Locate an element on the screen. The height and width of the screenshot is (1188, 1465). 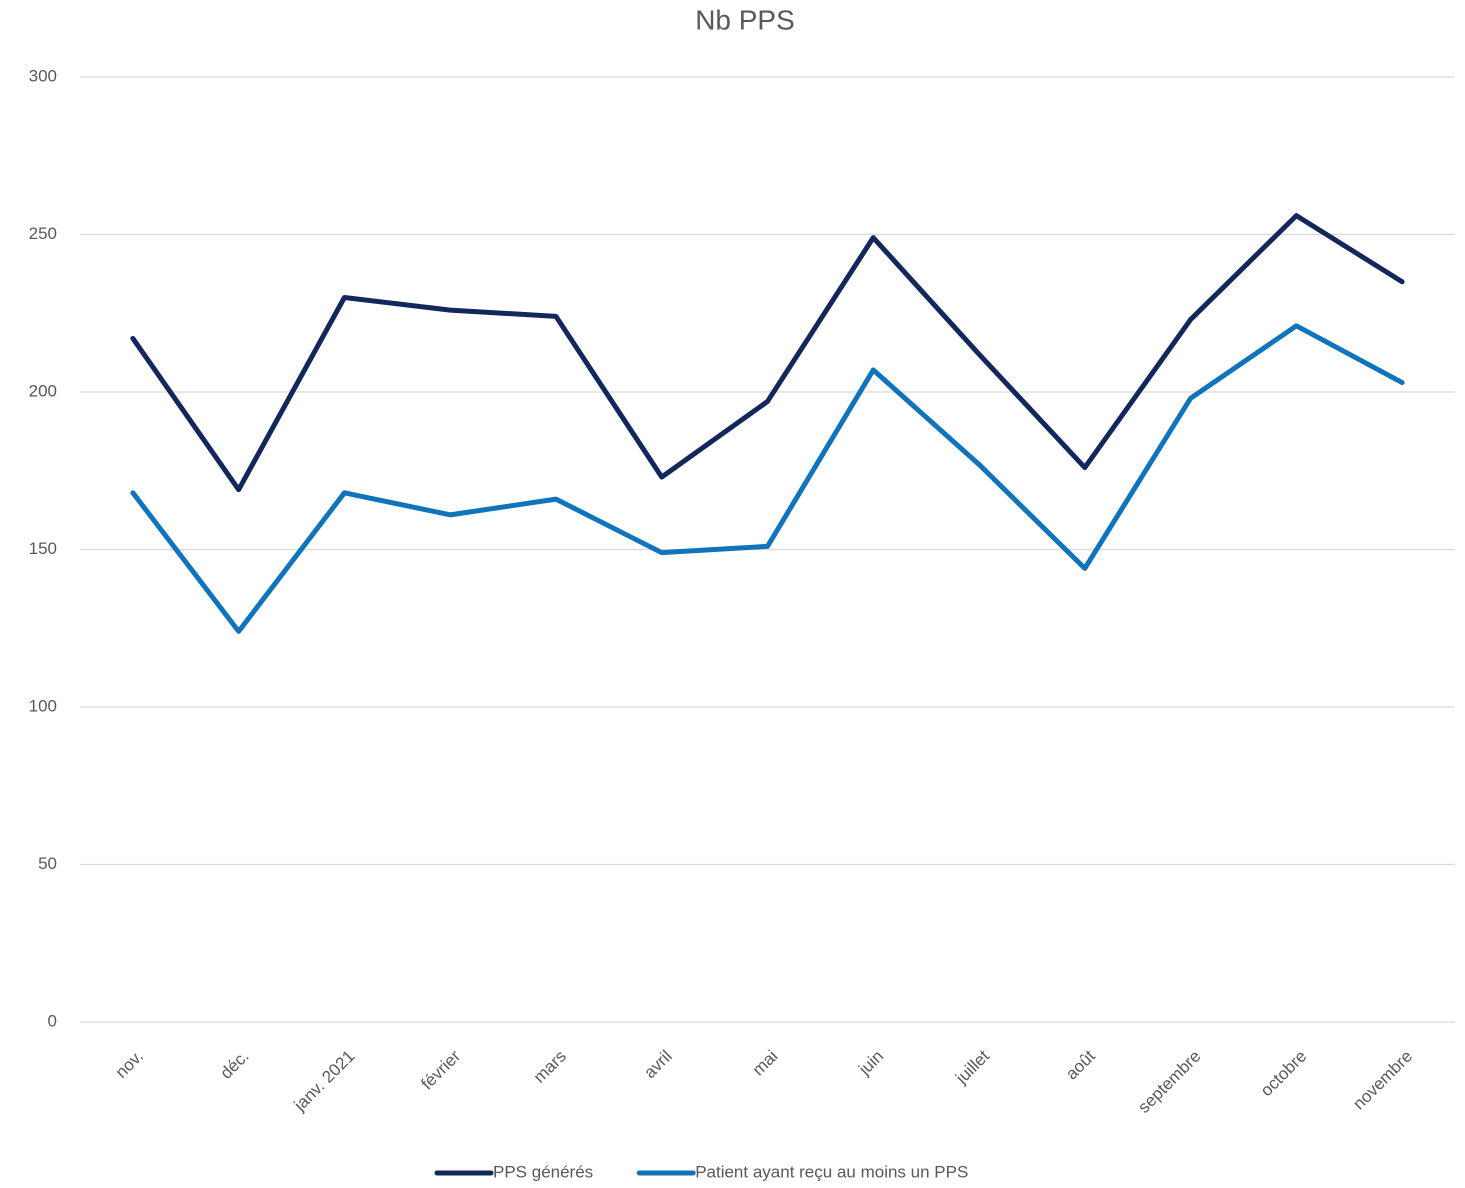
x-tick-label: juin is located at coordinates (870, 1063).